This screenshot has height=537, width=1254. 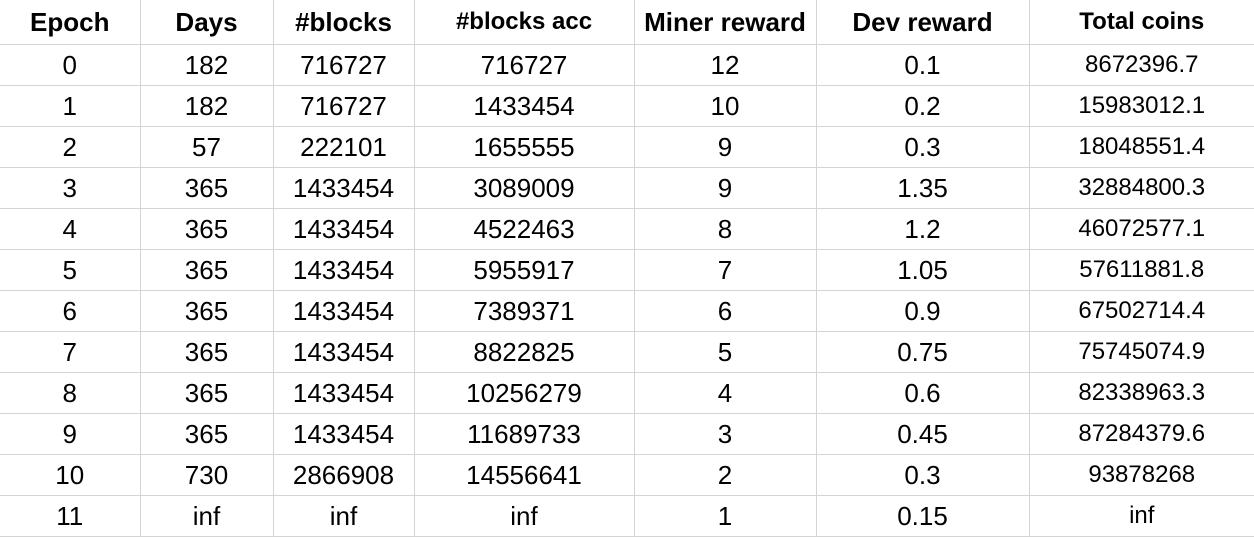 I want to click on blocks-acc-cell: 5955917, so click(x=524, y=270).